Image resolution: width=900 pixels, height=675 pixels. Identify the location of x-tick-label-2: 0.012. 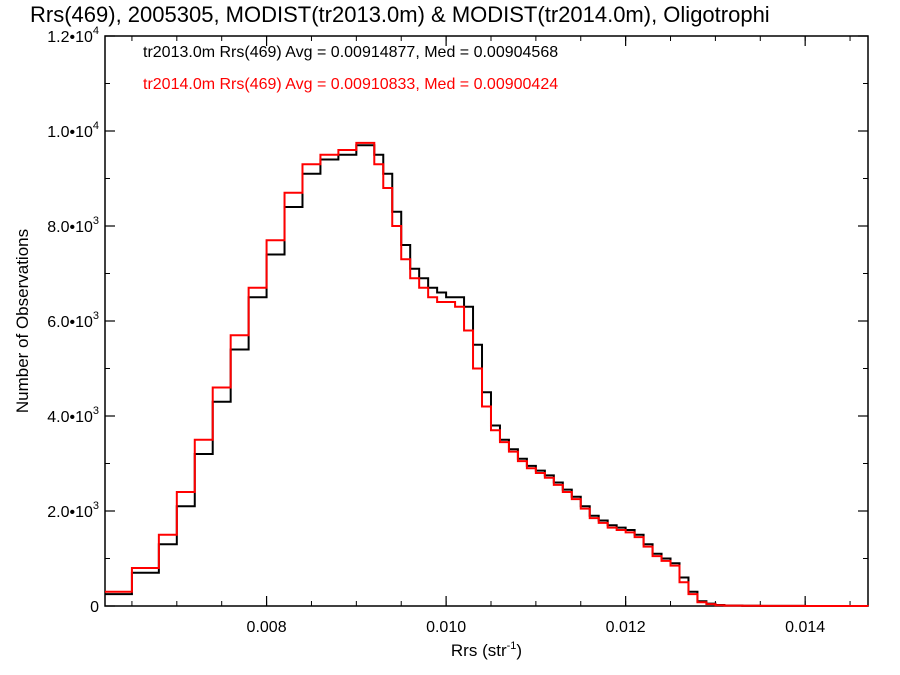
(626, 627).